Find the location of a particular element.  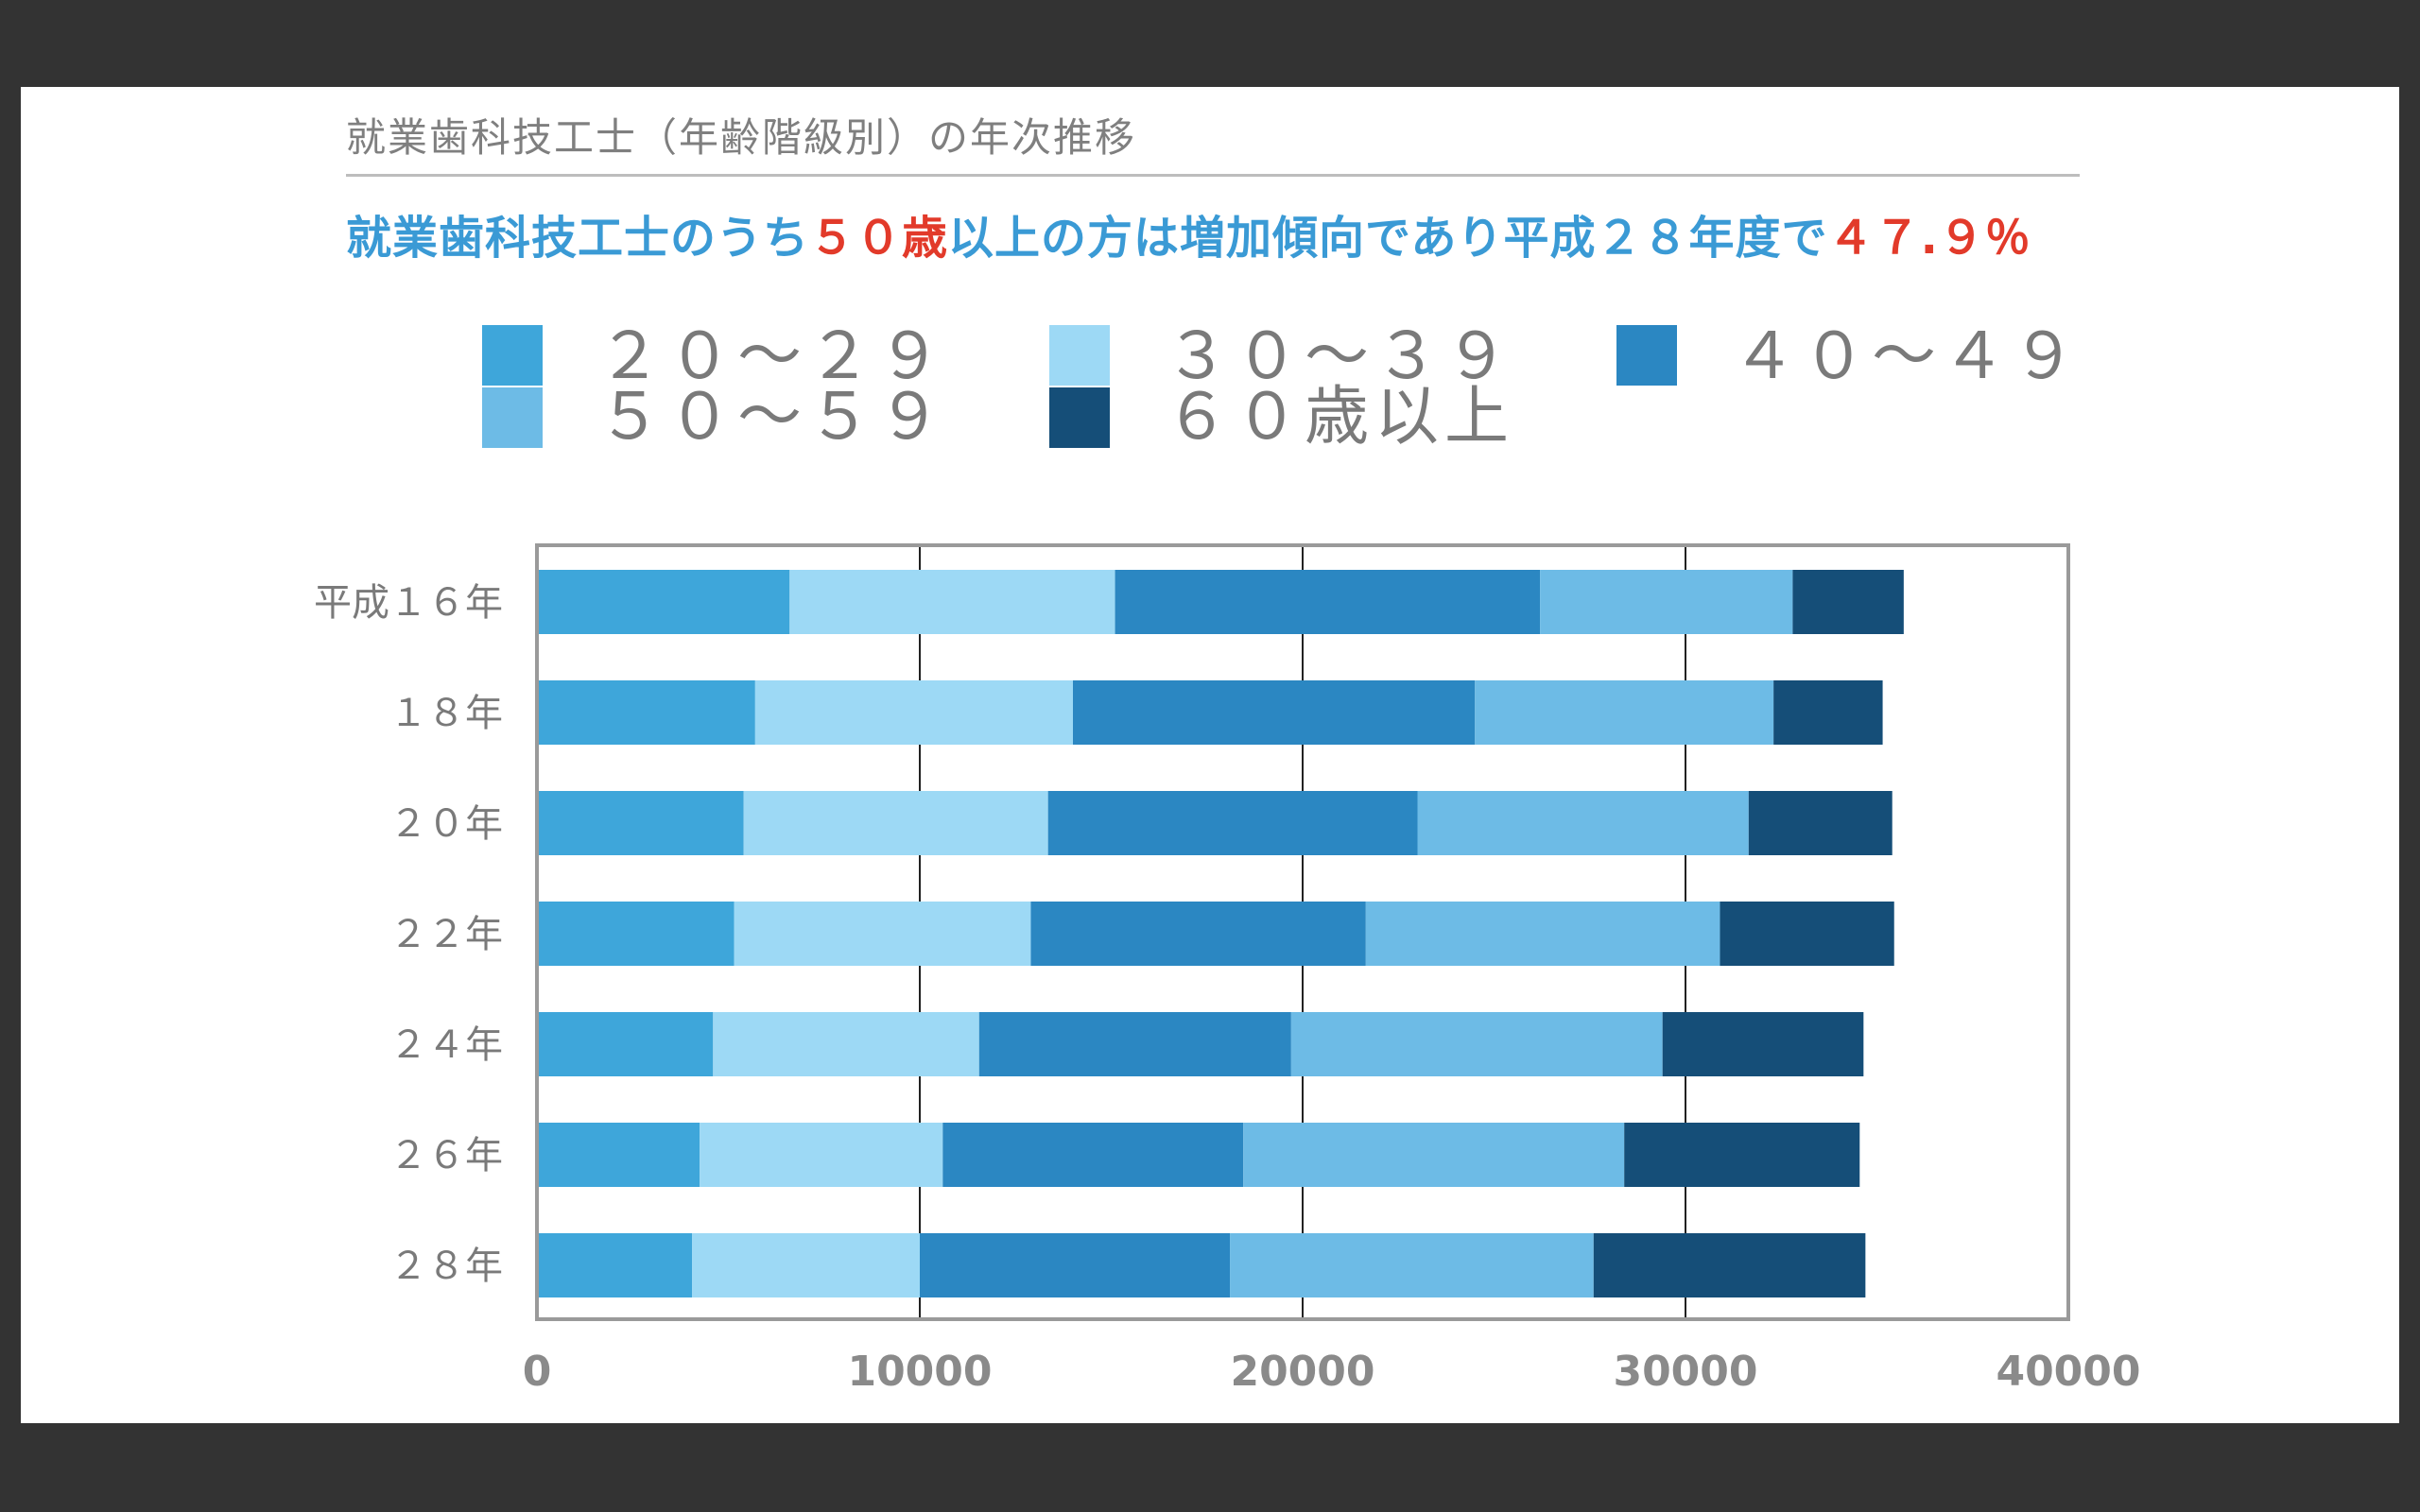

category-label-5: ２６年 is located at coordinates (446, 1155).